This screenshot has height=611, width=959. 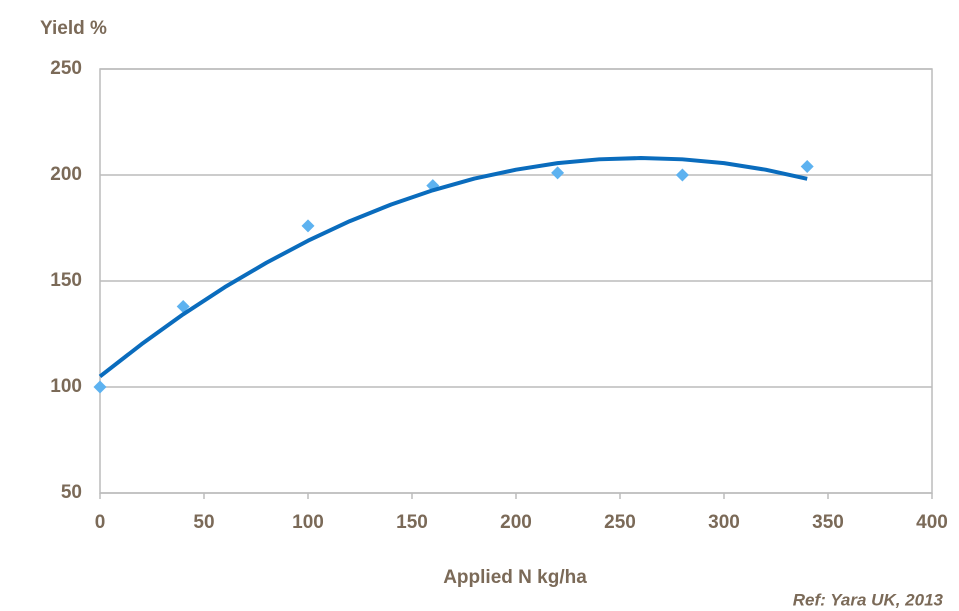 What do you see at coordinates (66, 280) in the screenshot?
I see `y-tick-label: 150` at bounding box center [66, 280].